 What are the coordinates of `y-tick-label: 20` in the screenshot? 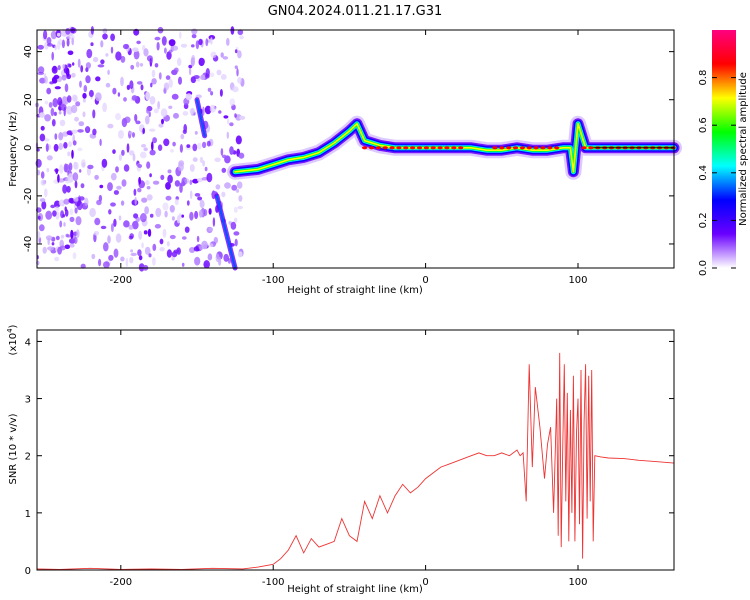 It's located at (28, 99).